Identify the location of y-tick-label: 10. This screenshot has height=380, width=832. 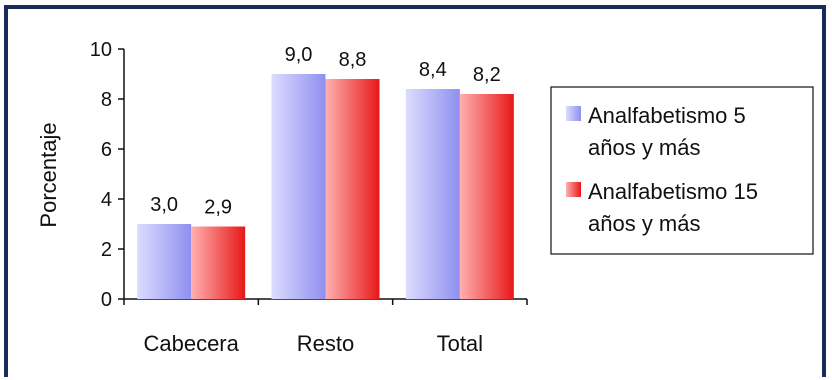
(101, 50).